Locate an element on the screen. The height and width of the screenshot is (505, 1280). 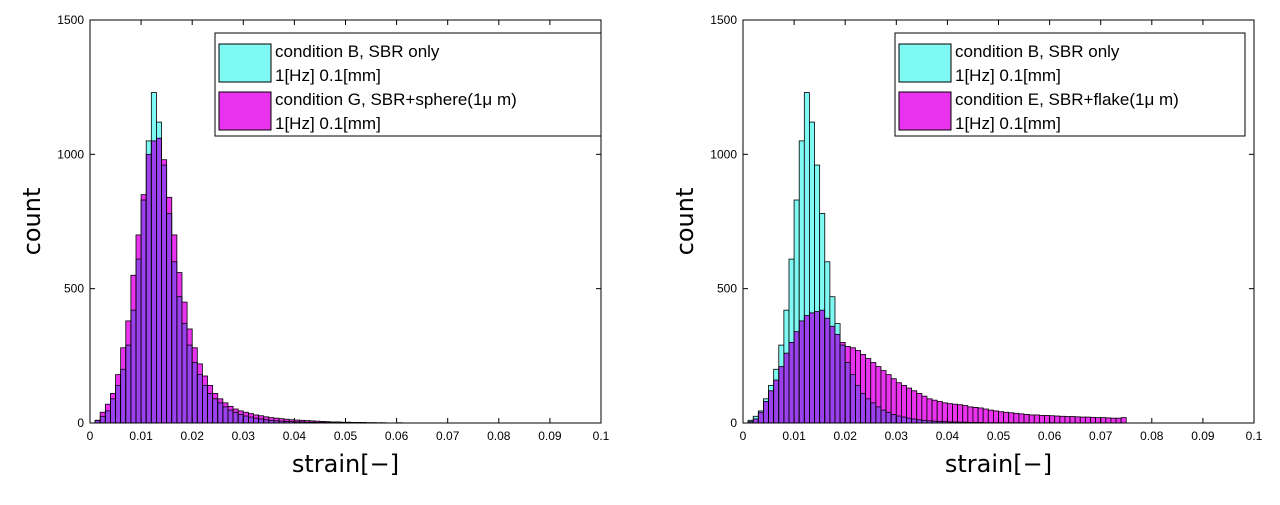
legend-label: condition B, SBR only is located at coordinates (357, 51).